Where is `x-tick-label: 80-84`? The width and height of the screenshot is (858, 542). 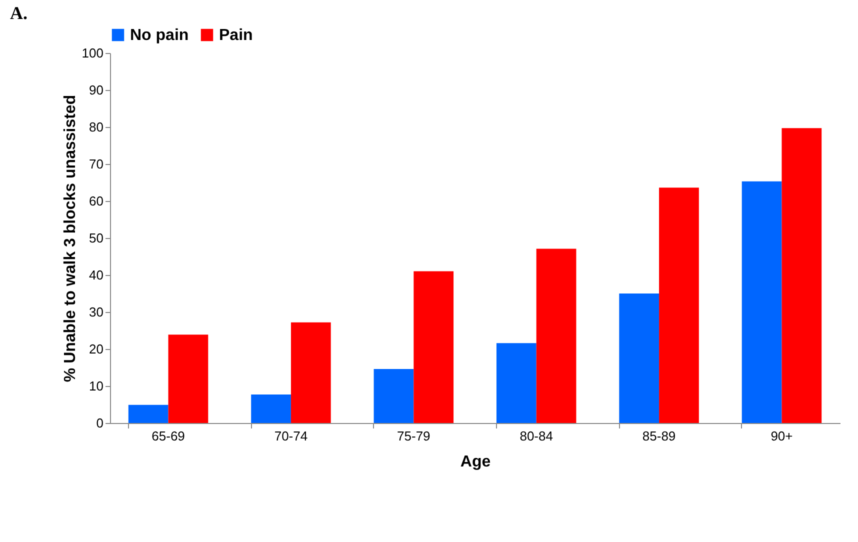
x-tick-label: 80-84 is located at coordinates (536, 436).